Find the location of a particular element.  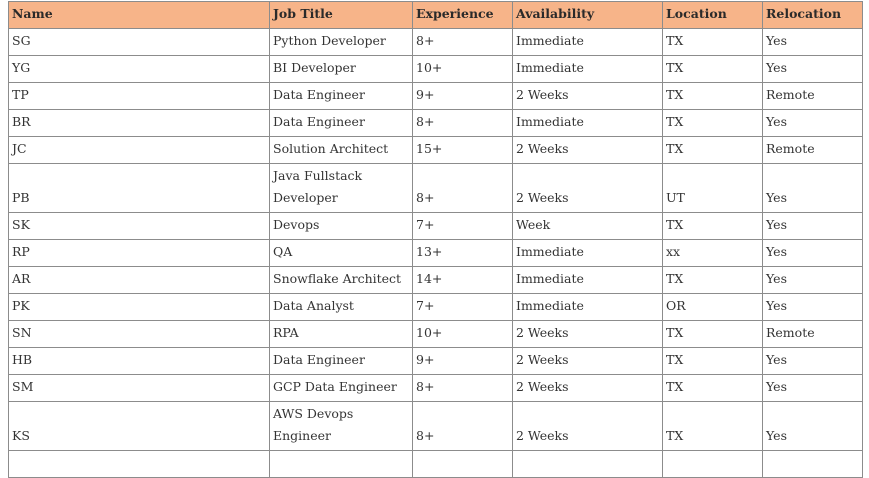

table-cell: Python Developer is located at coordinates (341, 42).